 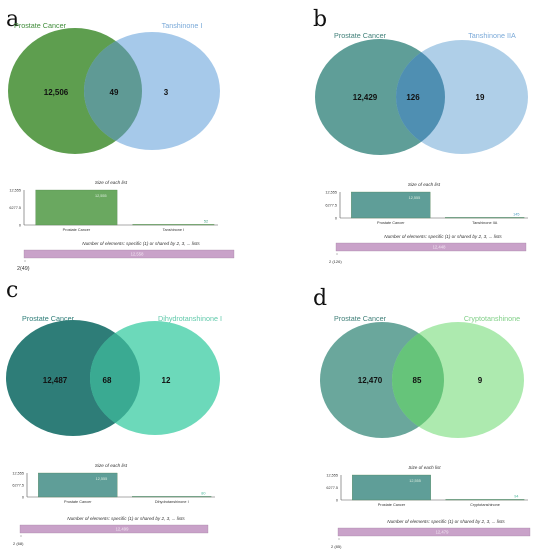 What do you see at coordinates (172, 502) in the screenshot?
I see `size-bar-category: Dihydrotanshinone I` at bounding box center [172, 502].